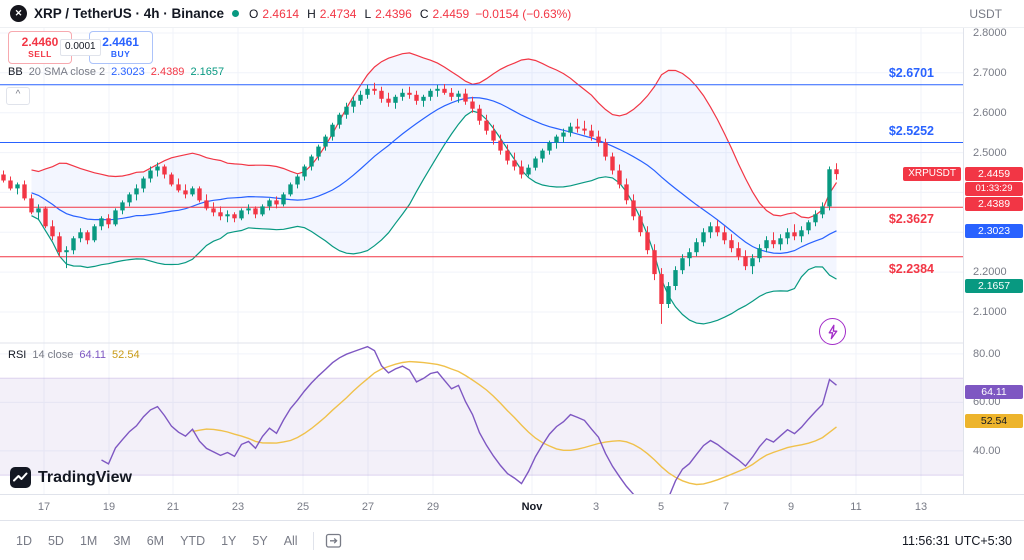  What do you see at coordinates (167, 72) in the screenshot?
I see `bb-upper-value: 2.4389` at bounding box center [167, 72].